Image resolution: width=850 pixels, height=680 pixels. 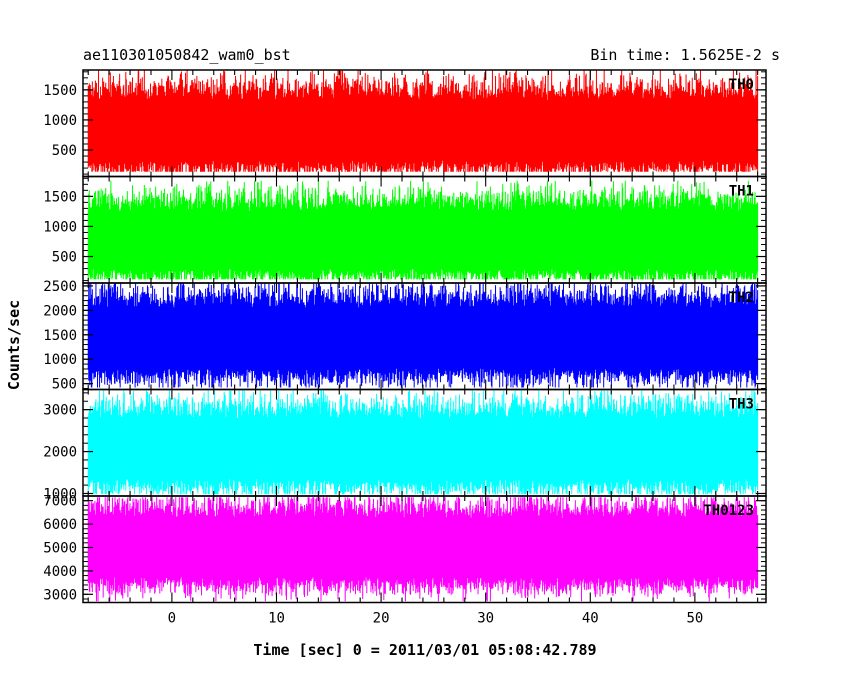 What do you see at coordinates (60, 572) in the screenshot?
I see `y-tick-label: 4000` at bounding box center [60, 572].